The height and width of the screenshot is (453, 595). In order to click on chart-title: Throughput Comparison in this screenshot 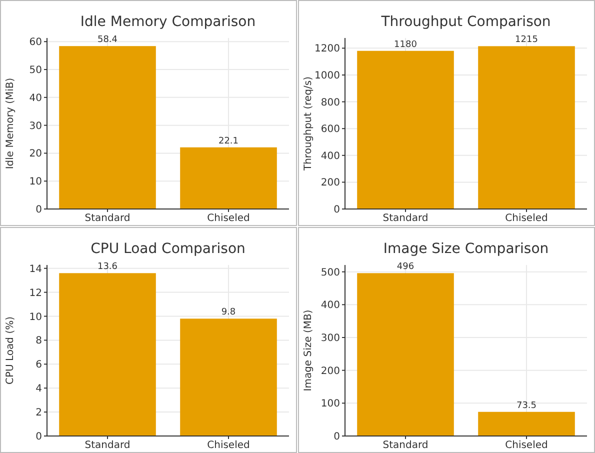, I will do `click(465, 22)`.